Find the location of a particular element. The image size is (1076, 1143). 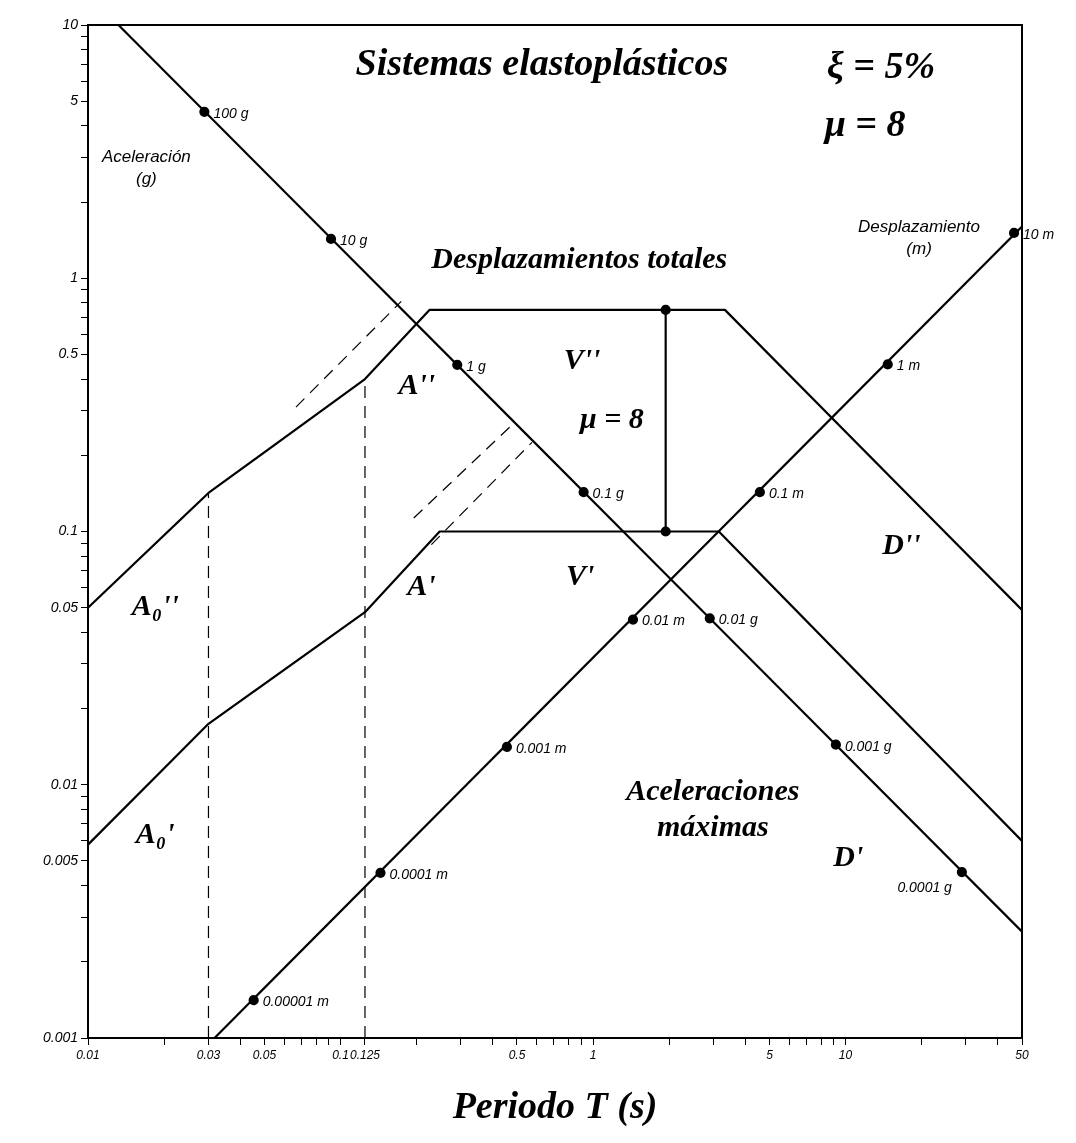

annotation: 10 m is located at coordinates (1039, 233).